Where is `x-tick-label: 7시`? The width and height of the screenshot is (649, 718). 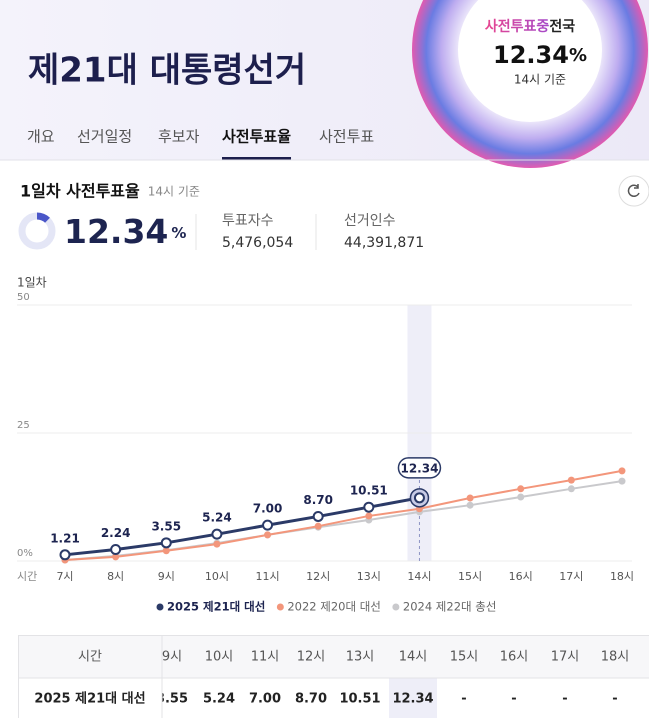 x-tick-label: 7시 is located at coordinates (64, 576).